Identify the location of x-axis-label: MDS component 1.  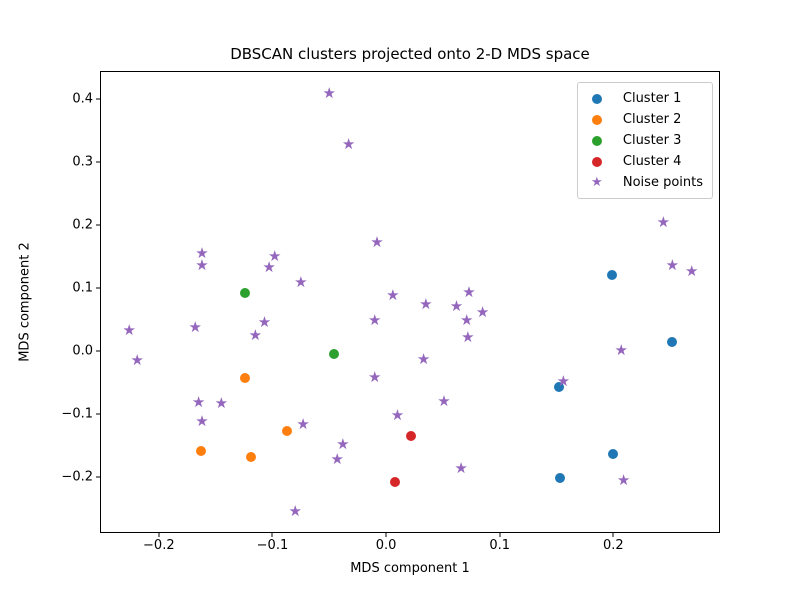
(410, 568).